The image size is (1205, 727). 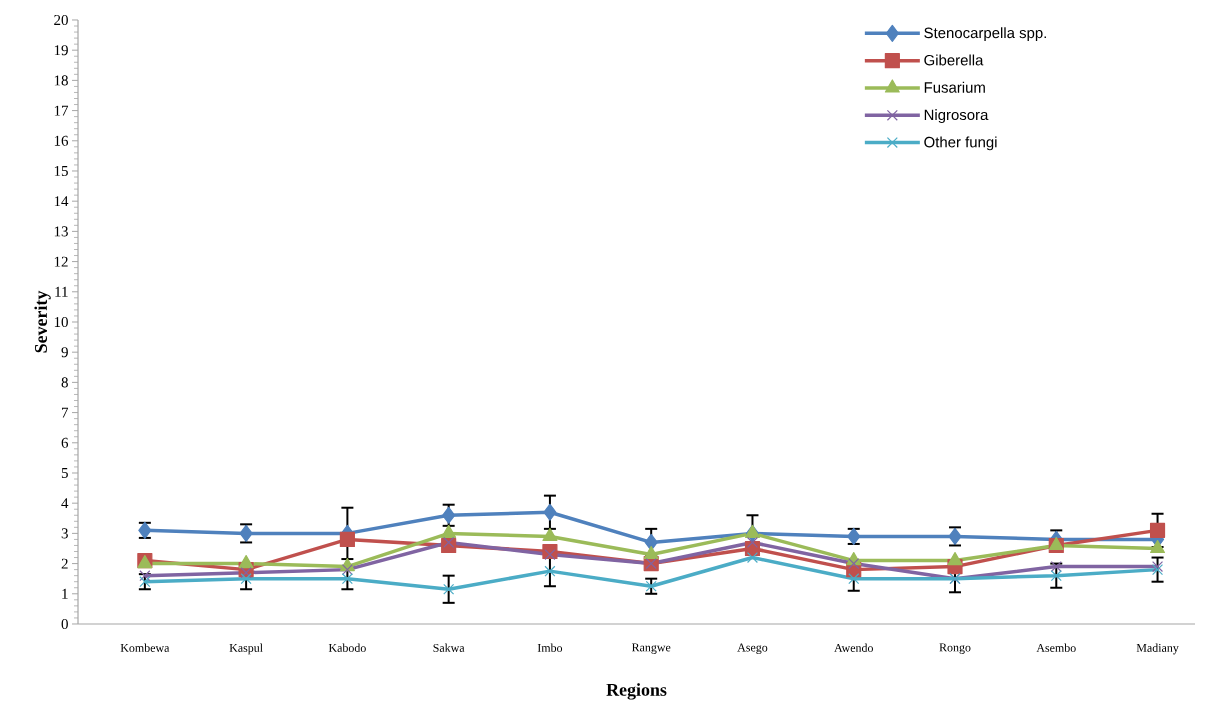 What do you see at coordinates (61, 50) in the screenshot?
I see `y-tick-label: 19` at bounding box center [61, 50].